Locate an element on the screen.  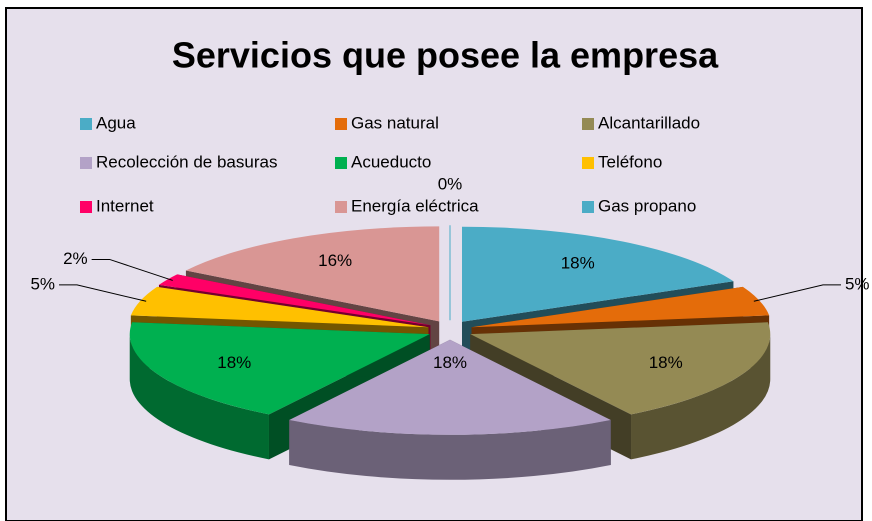
legend-label: Gas natural is located at coordinates (395, 122).